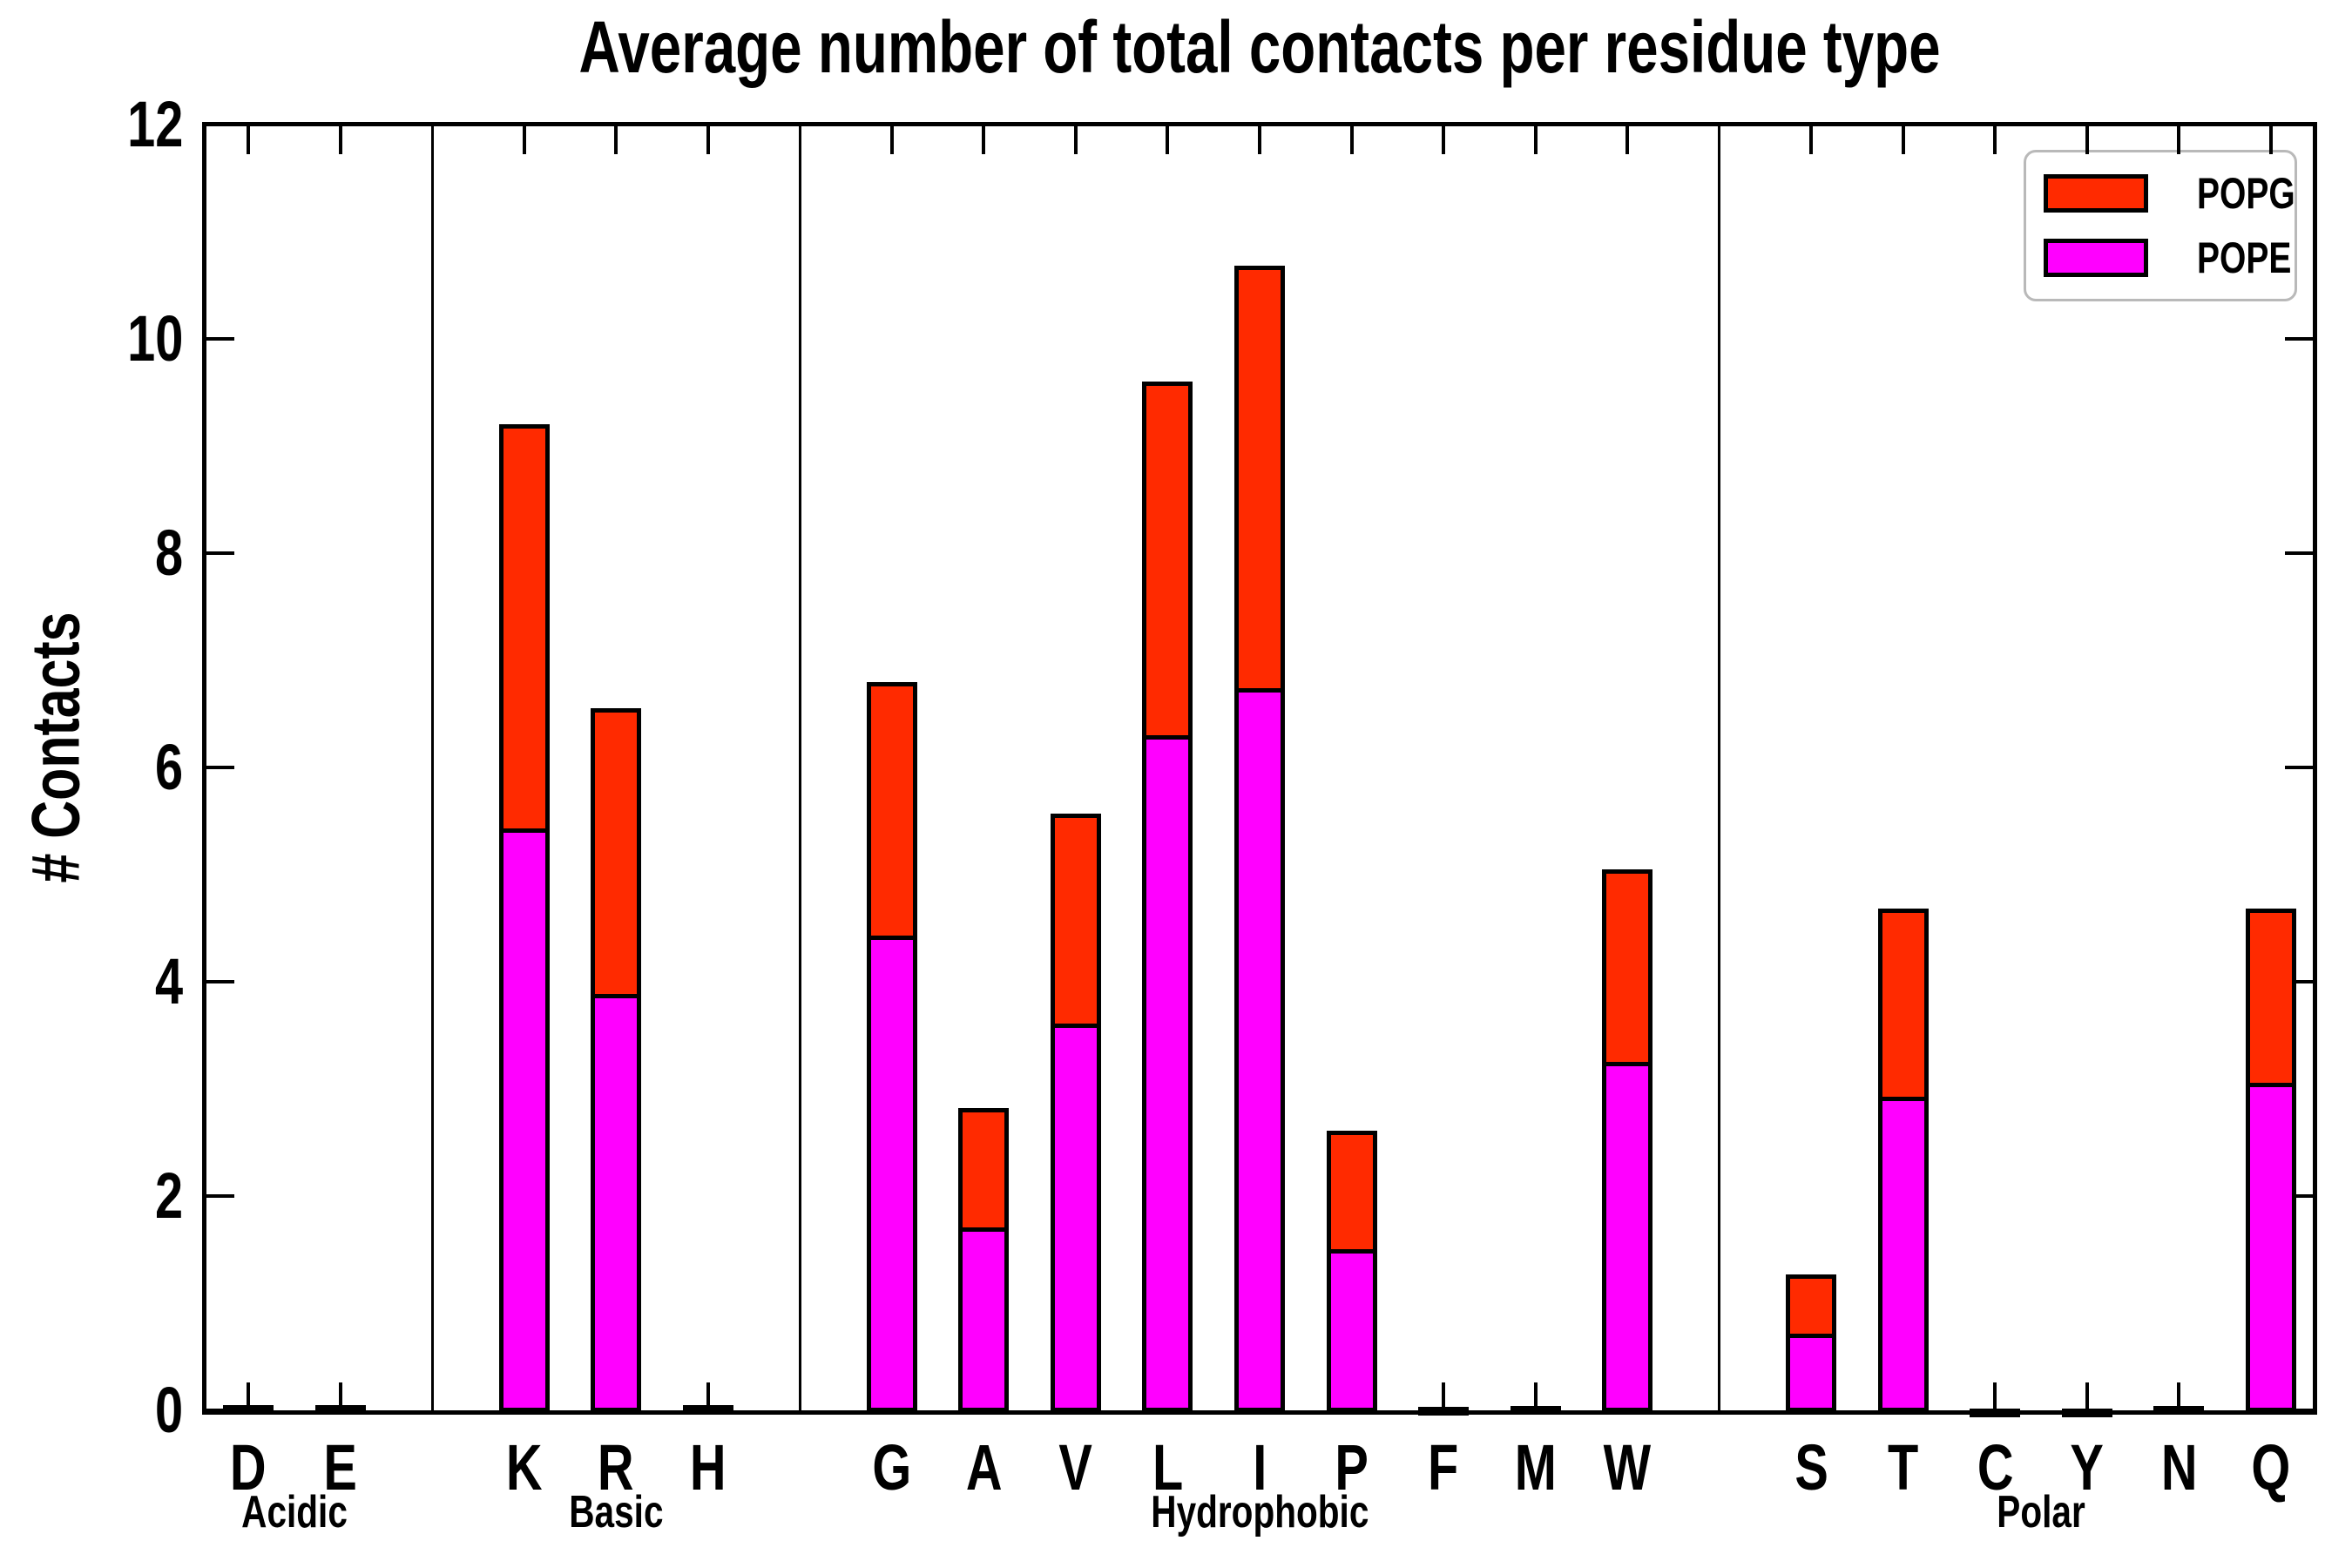 This screenshot has height=1568, width=2352. What do you see at coordinates (2087, 1467) in the screenshot?
I see `x-category-label: Y` at bounding box center [2087, 1467].